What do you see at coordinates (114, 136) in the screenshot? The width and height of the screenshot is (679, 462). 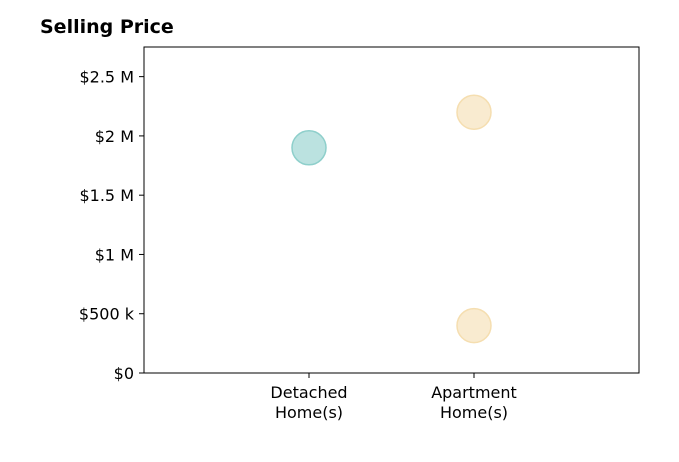 I see `y-tick-label: $2 M` at bounding box center [114, 136].